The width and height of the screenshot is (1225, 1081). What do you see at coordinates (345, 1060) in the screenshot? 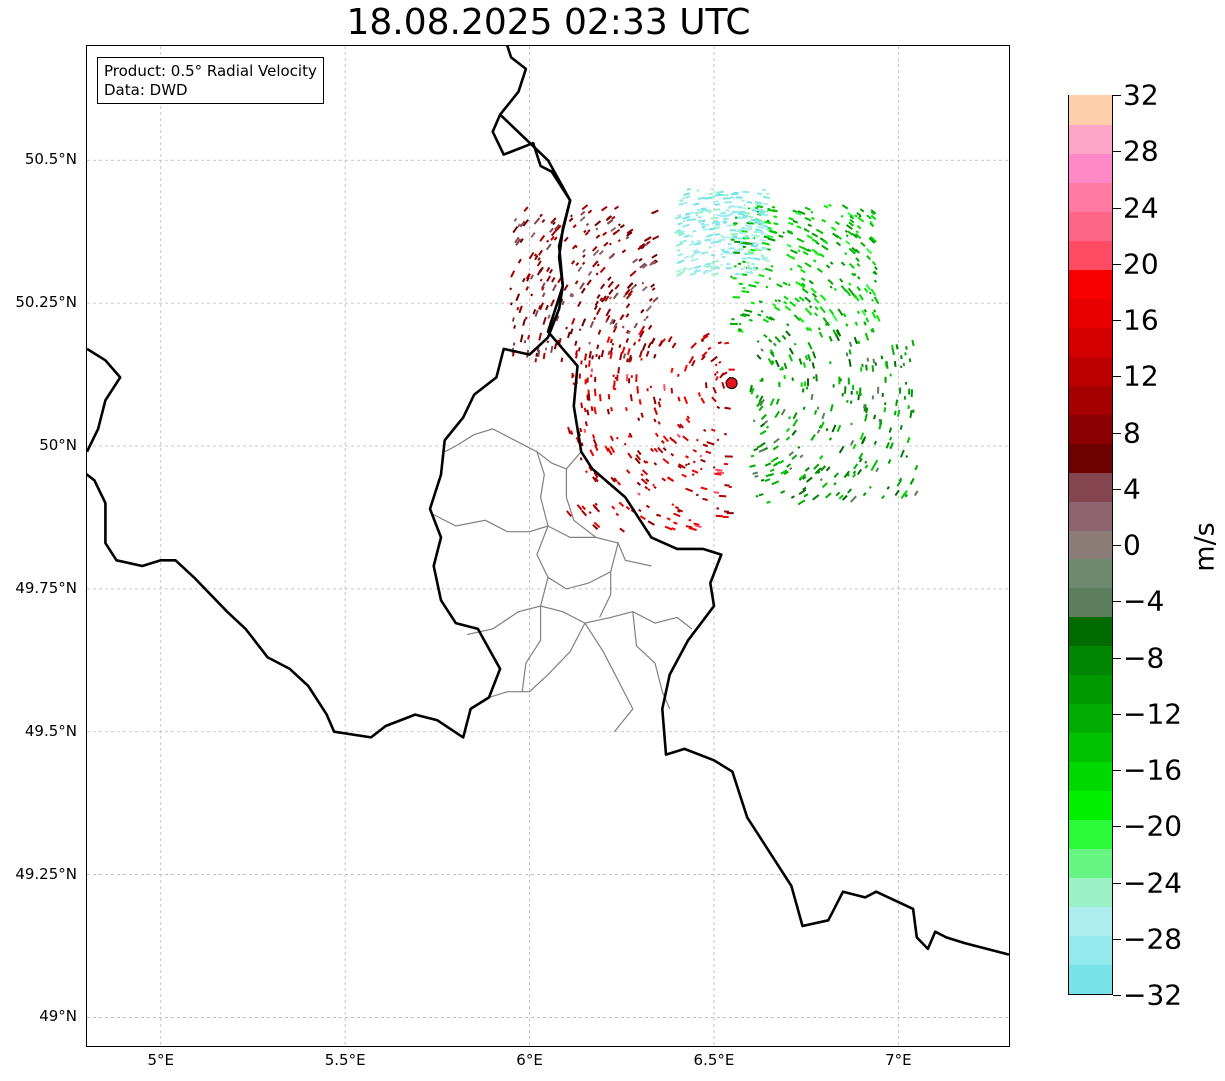
I see `lon-tick-label: 5.5°E` at bounding box center [345, 1060].